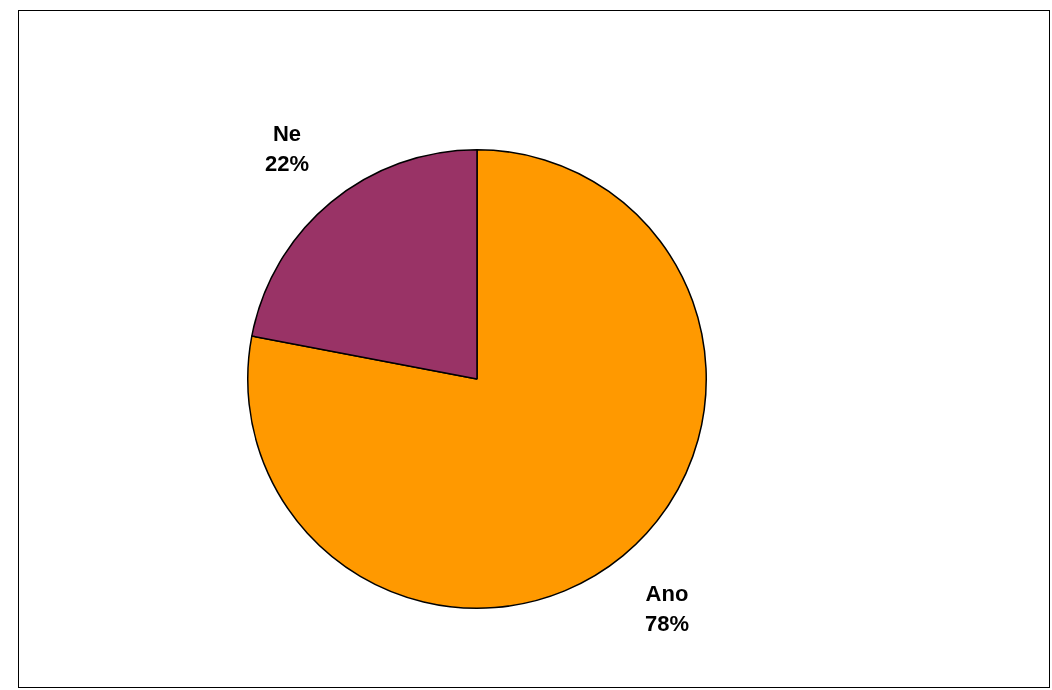 Image resolution: width=1052 pixels, height=690 pixels. Describe the element at coordinates (667, 593) in the screenshot. I see `slice-label: Ano` at that location.